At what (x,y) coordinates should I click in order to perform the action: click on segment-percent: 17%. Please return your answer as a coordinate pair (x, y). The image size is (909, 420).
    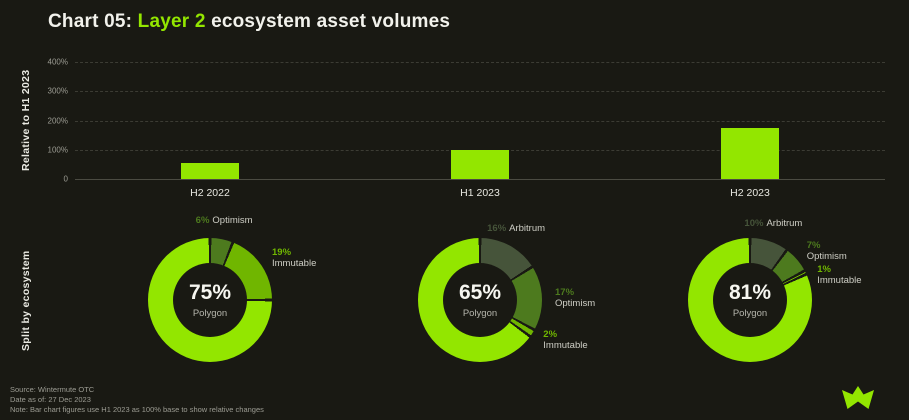
    Looking at the image, I should click on (565, 292).